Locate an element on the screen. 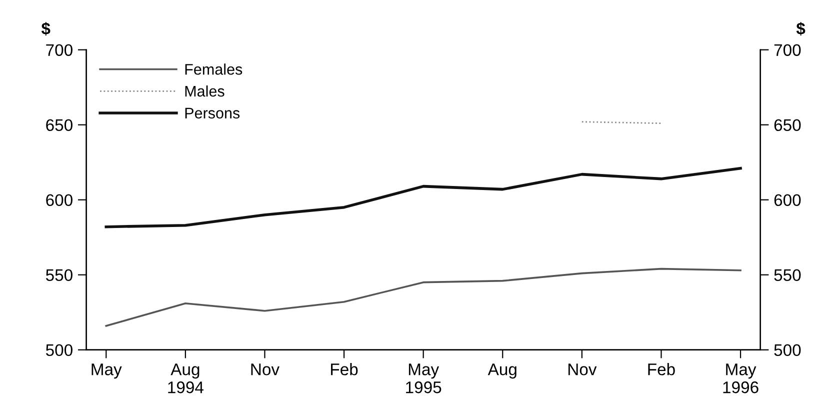  y2-tick-label: 650 is located at coordinates (787, 125).